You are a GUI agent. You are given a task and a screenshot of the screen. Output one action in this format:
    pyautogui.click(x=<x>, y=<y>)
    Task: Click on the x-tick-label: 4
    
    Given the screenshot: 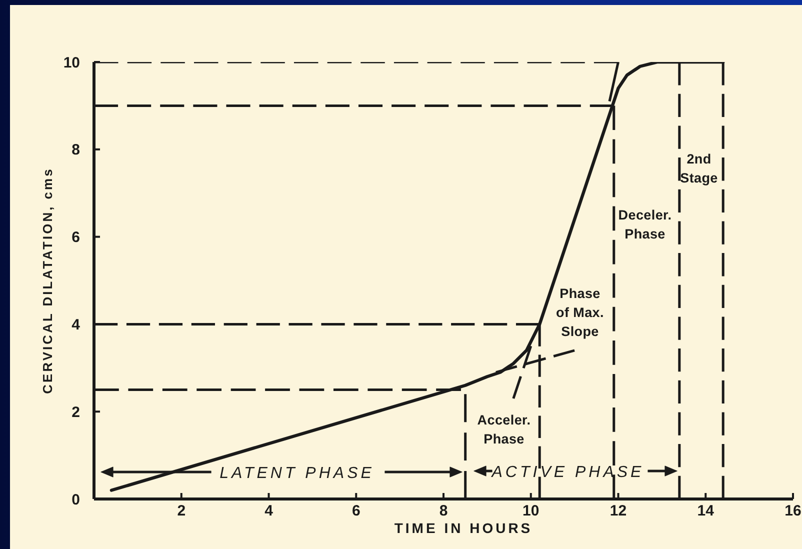 What is the action you would take?
    pyautogui.click(x=269, y=511)
    